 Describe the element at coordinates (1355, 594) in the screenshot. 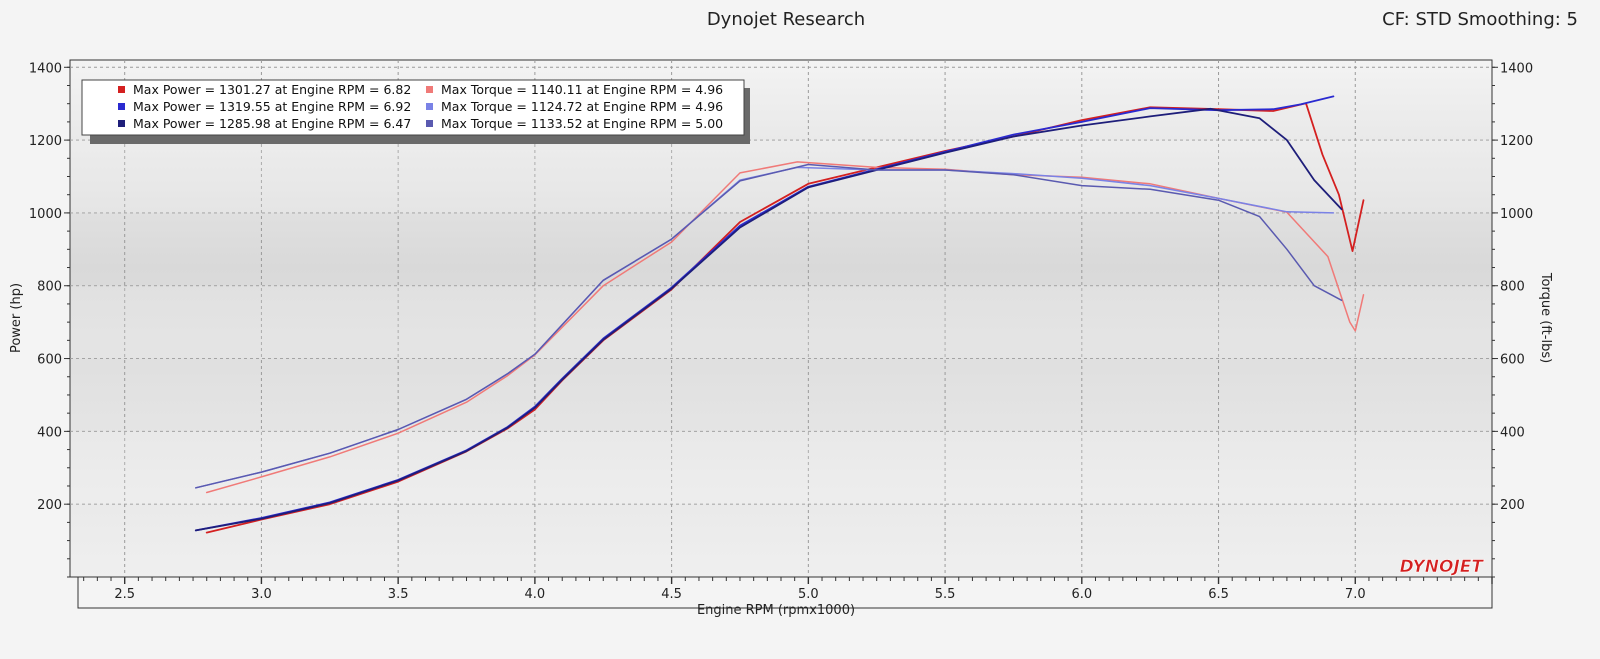

I see `x-tick-label: 7.0` at that location.